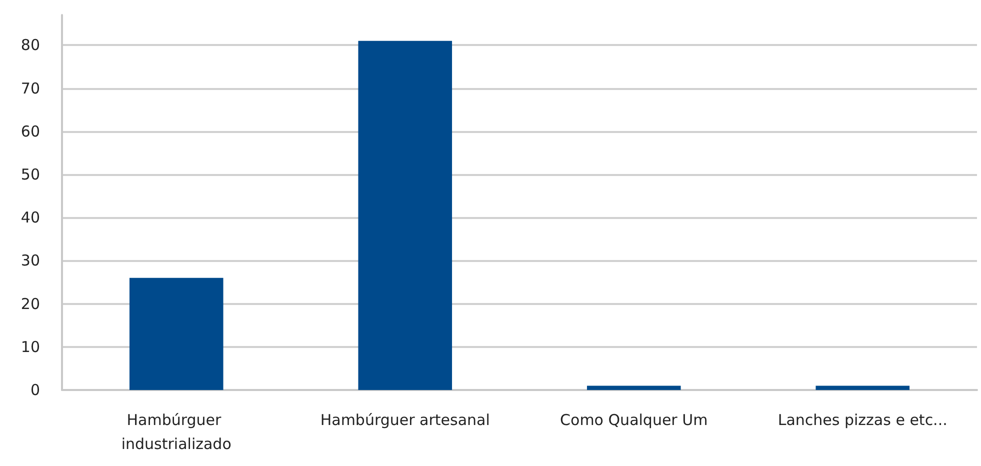 The image size is (981, 466). I want to click on y-tick-label: 20, so click(30, 303).